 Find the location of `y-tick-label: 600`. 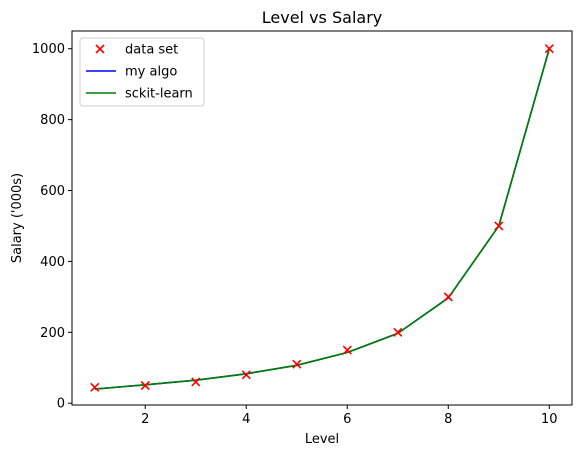

y-tick-label: 600 is located at coordinates (52, 191).